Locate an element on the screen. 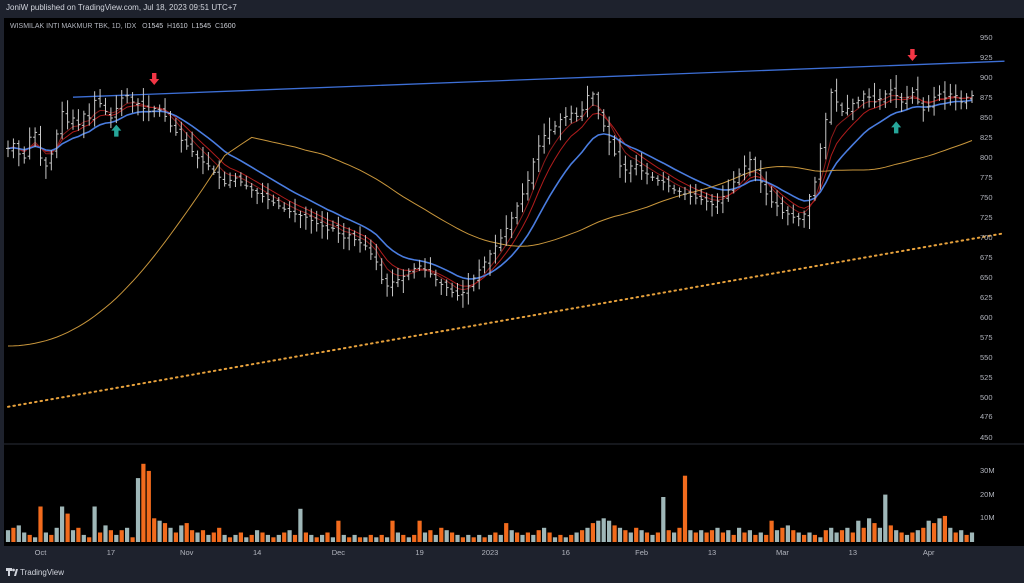 Image resolution: width=1024 pixels, height=583 pixels. price-tick-label: 950 is located at coordinates (986, 37).